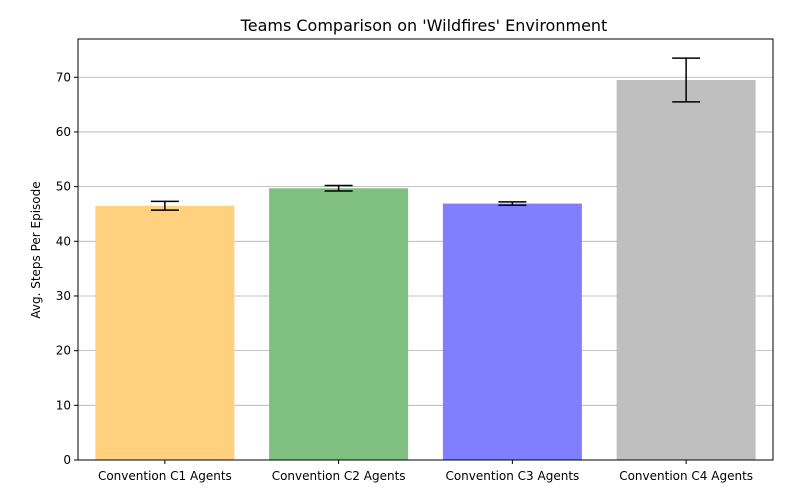 Image resolution: width=800 pixels, height=500 pixels. What do you see at coordinates (63, 132) in the screenshot?
I see `y-tick-label: 60` at bounding box center [63, 132].